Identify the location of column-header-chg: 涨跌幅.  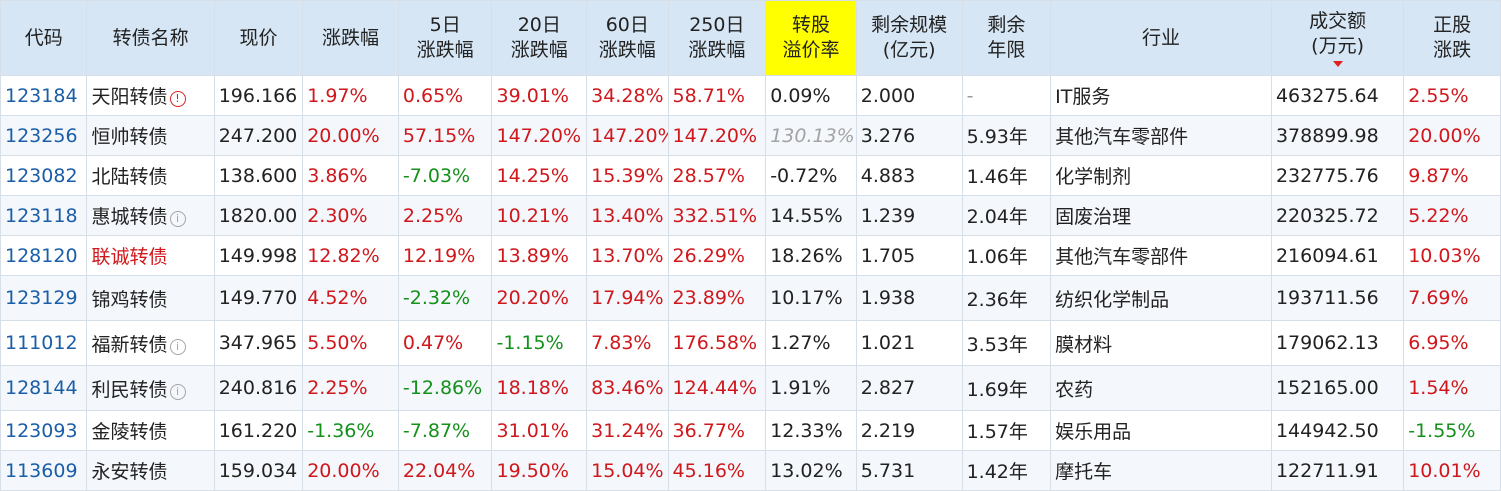
(350, 38).